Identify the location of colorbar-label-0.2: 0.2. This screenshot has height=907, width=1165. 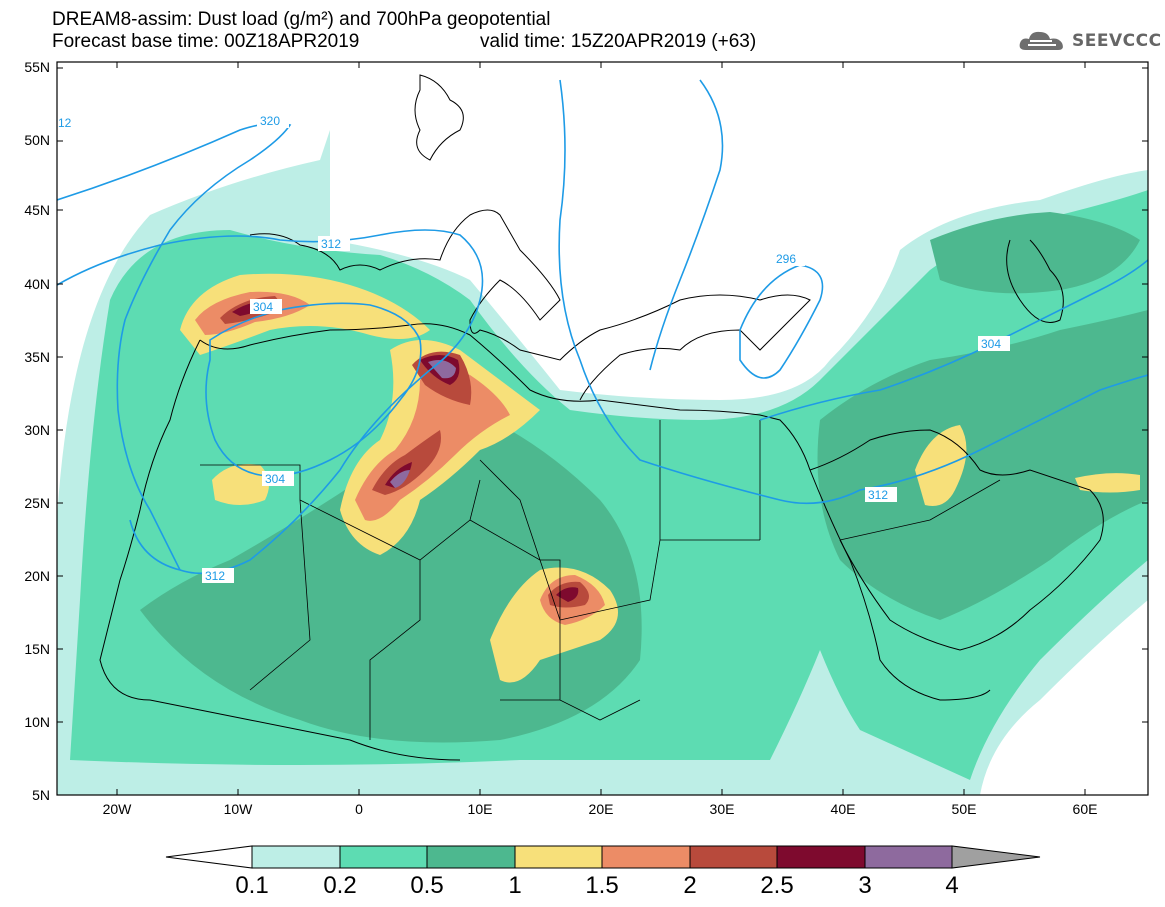
(340, 885).